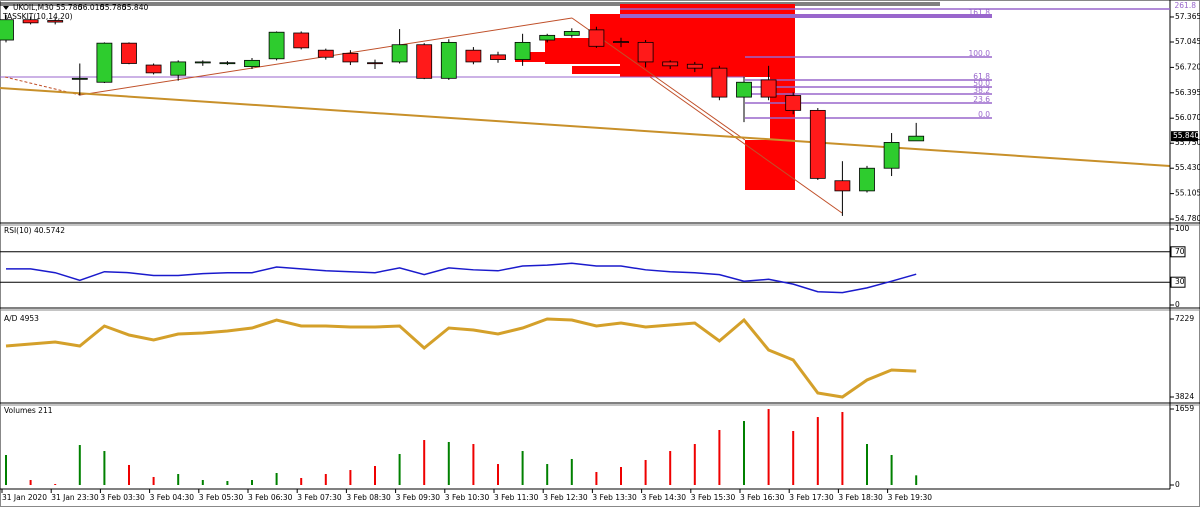  What do you see at coordinates (34, 230) in the screenshot?
I see `rsi-title: RSI(10) 40.5742` at bounding box center [34, 230].